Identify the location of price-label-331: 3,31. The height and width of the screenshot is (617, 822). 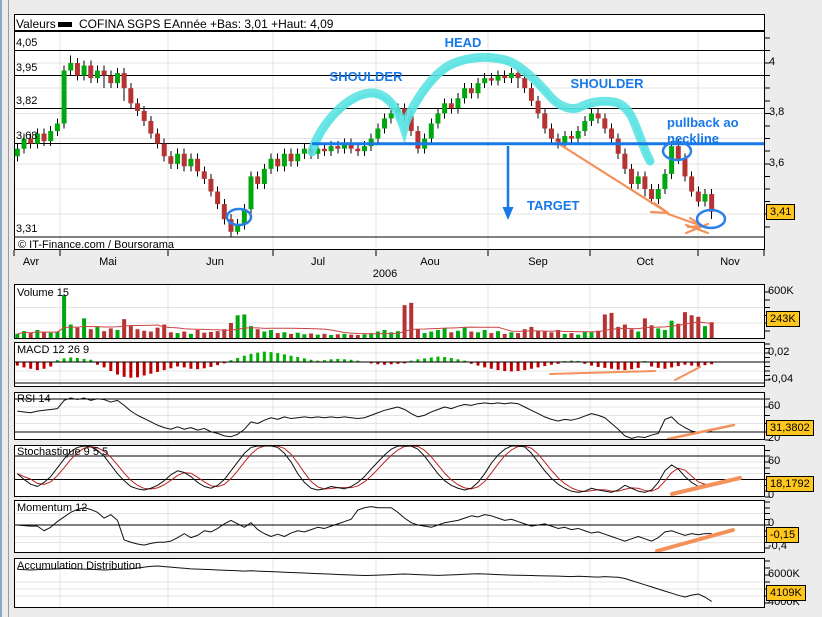
(27, 229).